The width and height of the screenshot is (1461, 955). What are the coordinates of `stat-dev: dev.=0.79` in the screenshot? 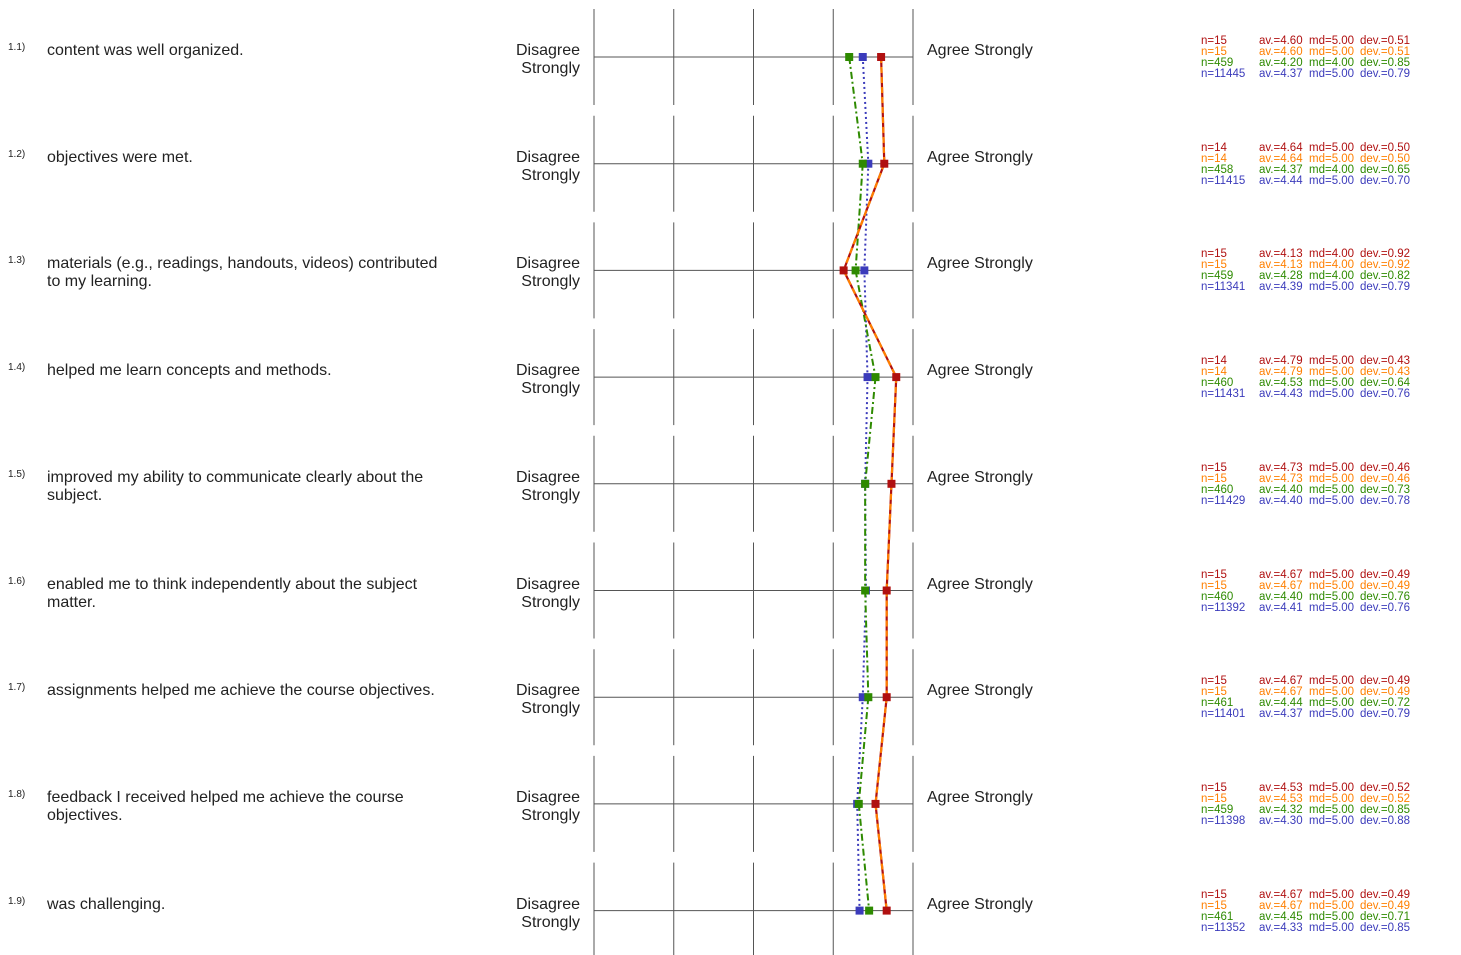 It's located at (1385, 74).